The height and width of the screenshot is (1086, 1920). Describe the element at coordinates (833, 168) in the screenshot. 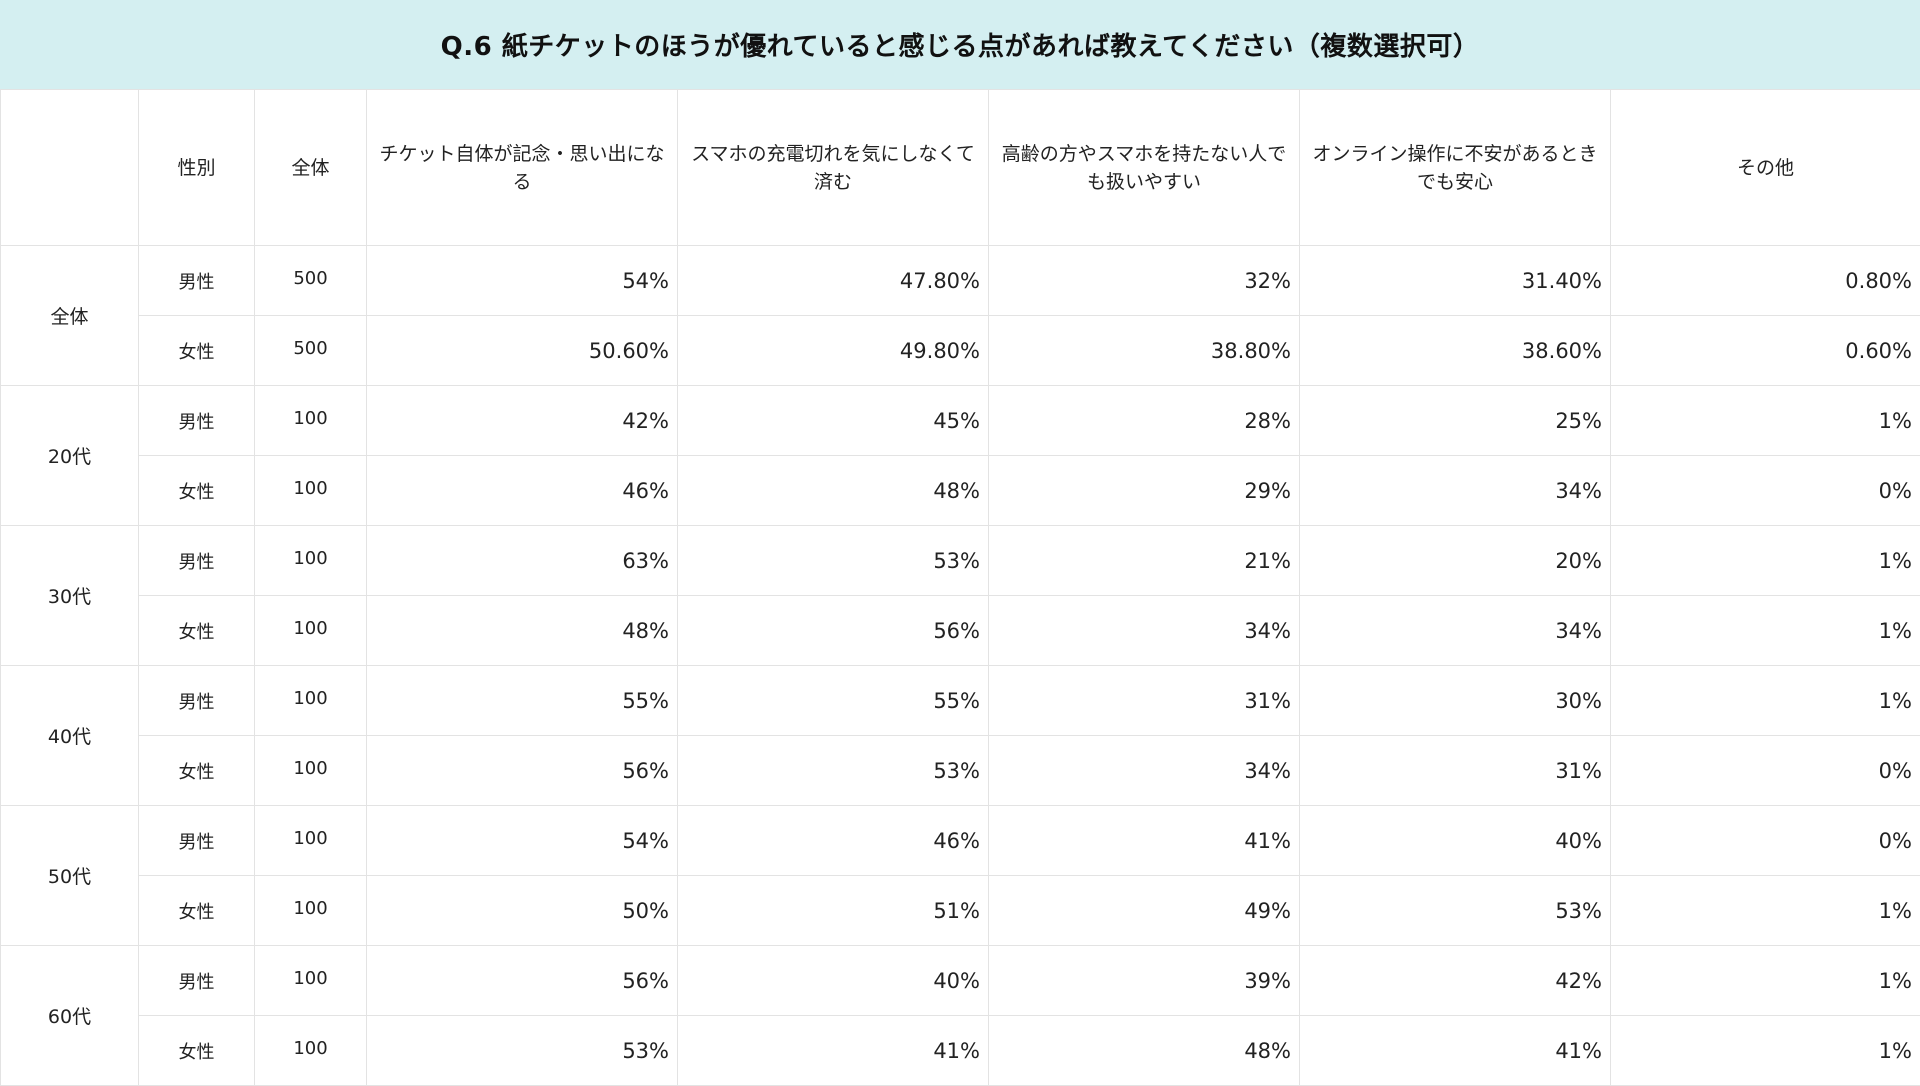

I see `header-answer-battery: スマホの充電切れを気にしなくて済む` at that location.